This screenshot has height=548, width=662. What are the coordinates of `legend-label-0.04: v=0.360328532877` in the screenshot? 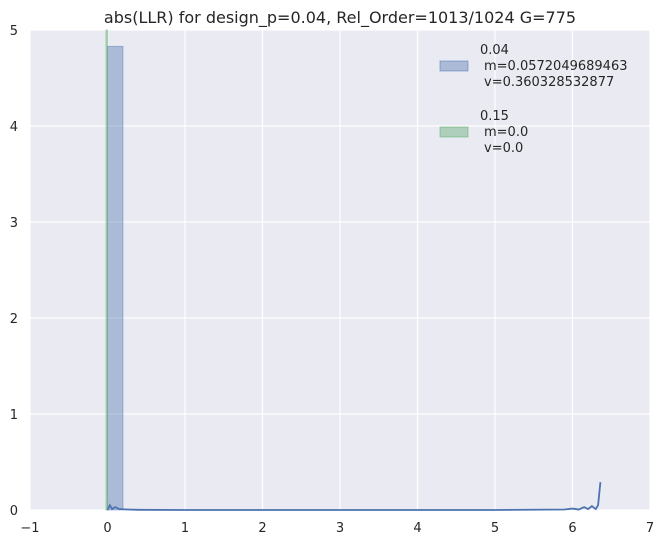 It's located at (549, 82).